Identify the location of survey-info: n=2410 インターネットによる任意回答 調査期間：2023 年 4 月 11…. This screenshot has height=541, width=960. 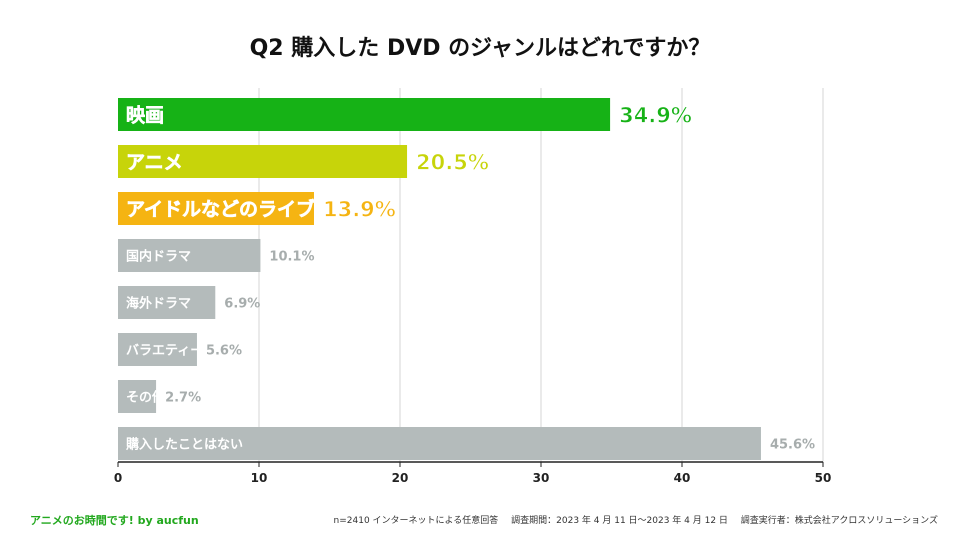
(631, 519).